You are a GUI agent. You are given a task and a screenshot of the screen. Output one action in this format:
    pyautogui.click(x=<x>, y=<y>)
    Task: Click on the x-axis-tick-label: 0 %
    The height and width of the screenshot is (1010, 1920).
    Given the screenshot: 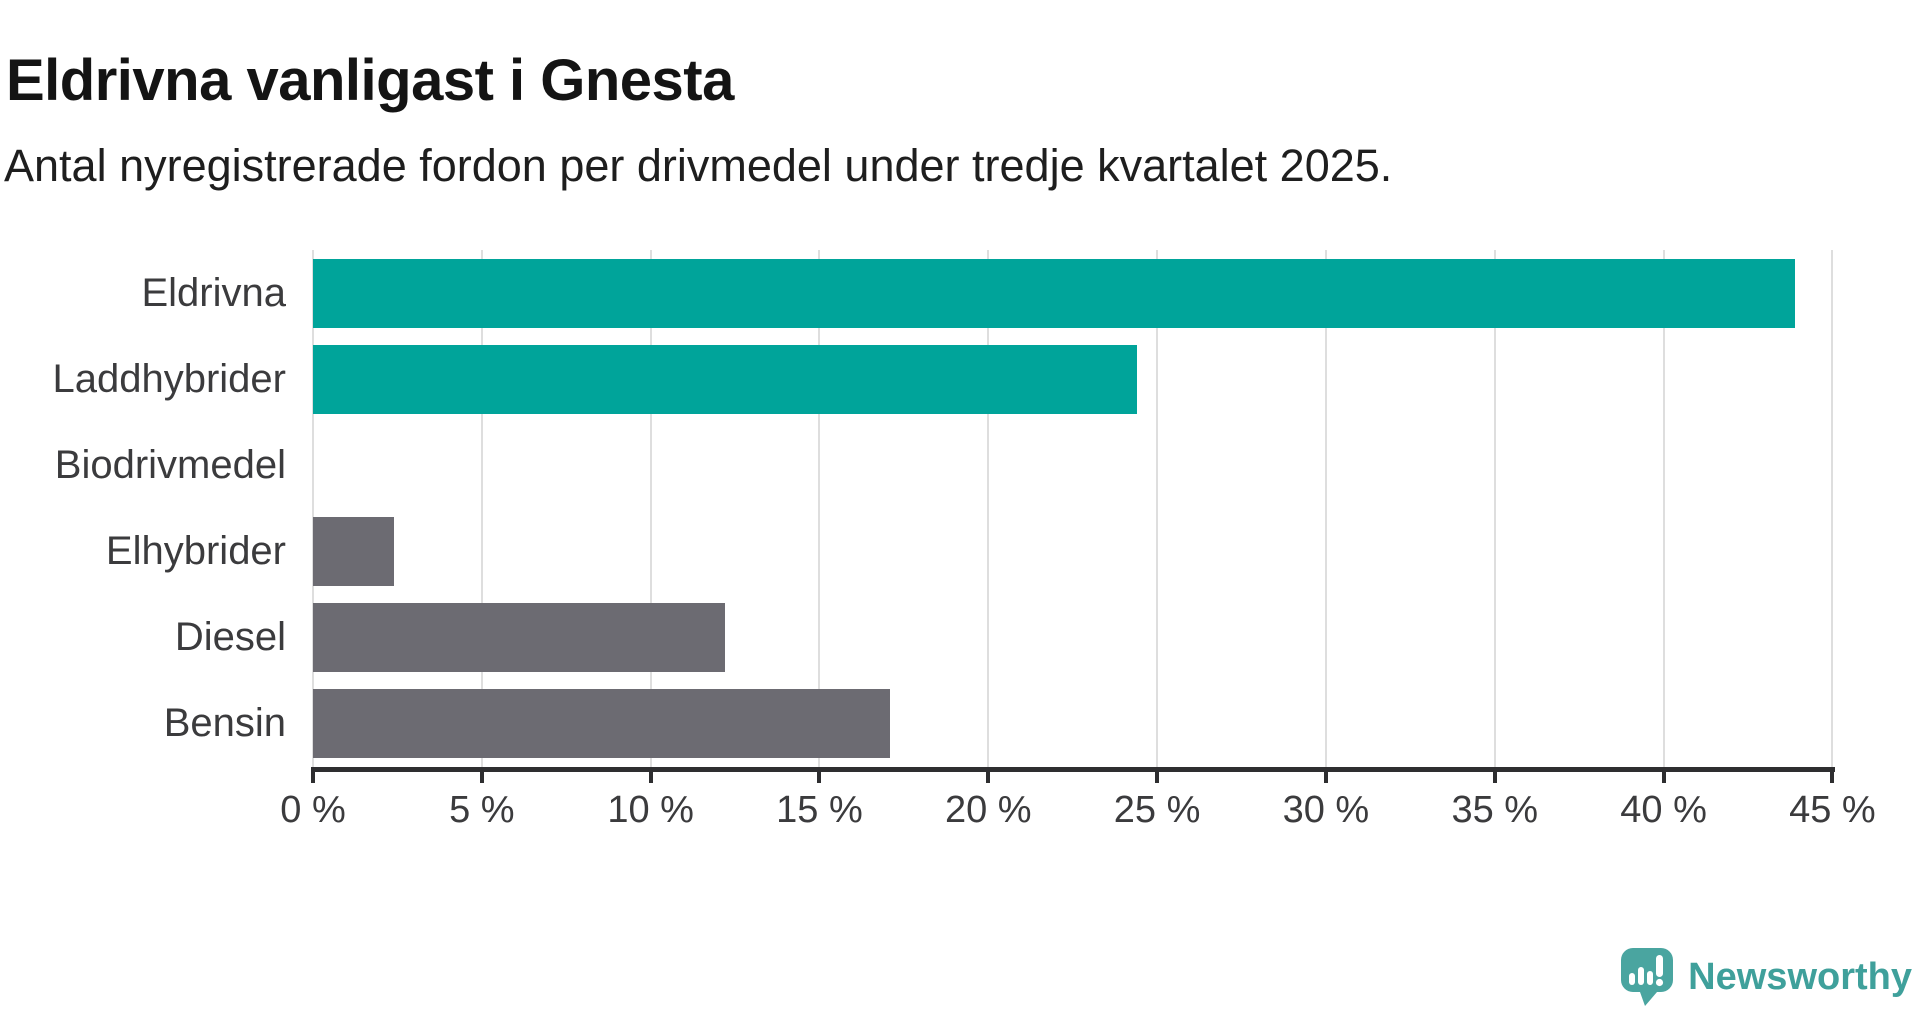 What is the action you would take?
    pyautogui.click(x=313, y=810)
    